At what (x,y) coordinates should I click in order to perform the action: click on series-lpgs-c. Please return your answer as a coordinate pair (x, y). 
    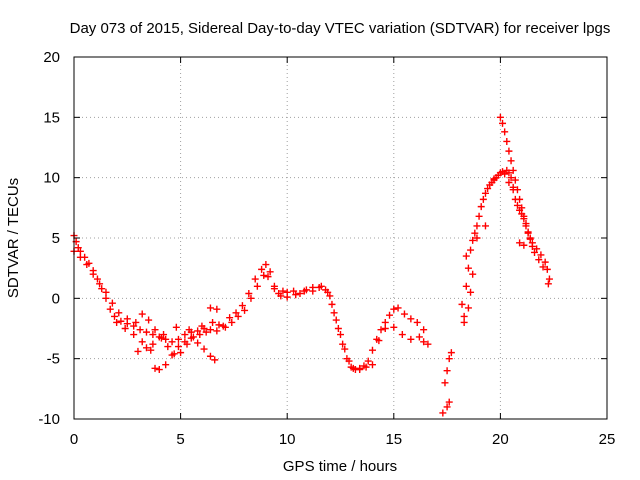
    Looking at the image, I should click on (167, 339).